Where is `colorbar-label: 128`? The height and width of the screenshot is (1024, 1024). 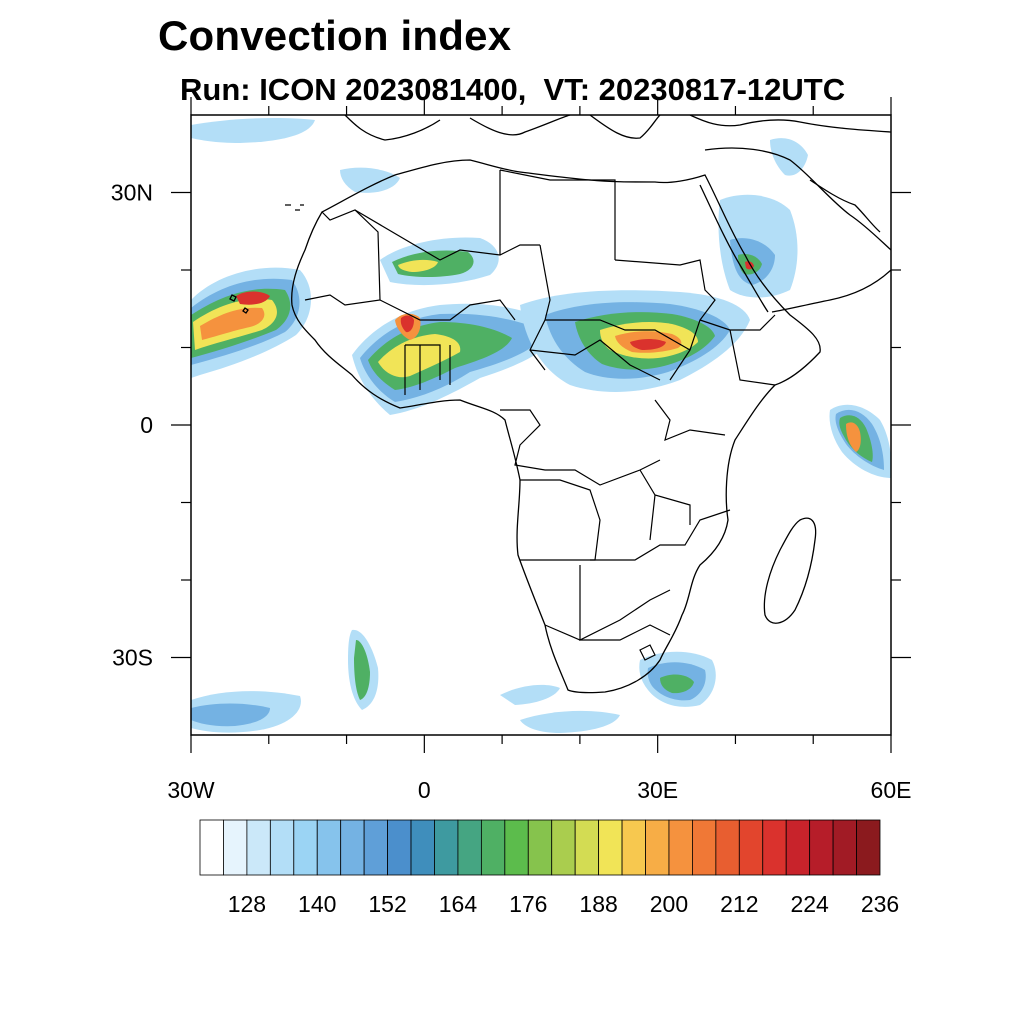 colorbar-label: 128 is located at coordinates (247, 904).